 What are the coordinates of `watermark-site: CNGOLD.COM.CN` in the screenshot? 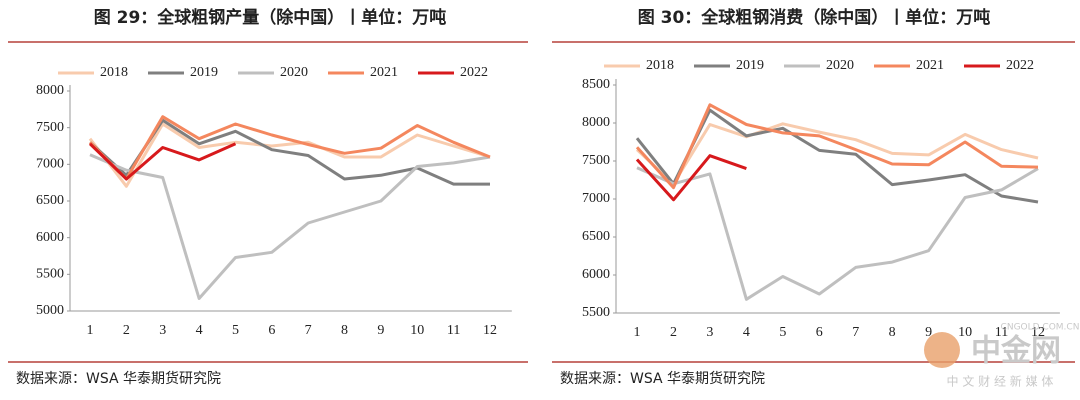 It's located at (1040, 328).